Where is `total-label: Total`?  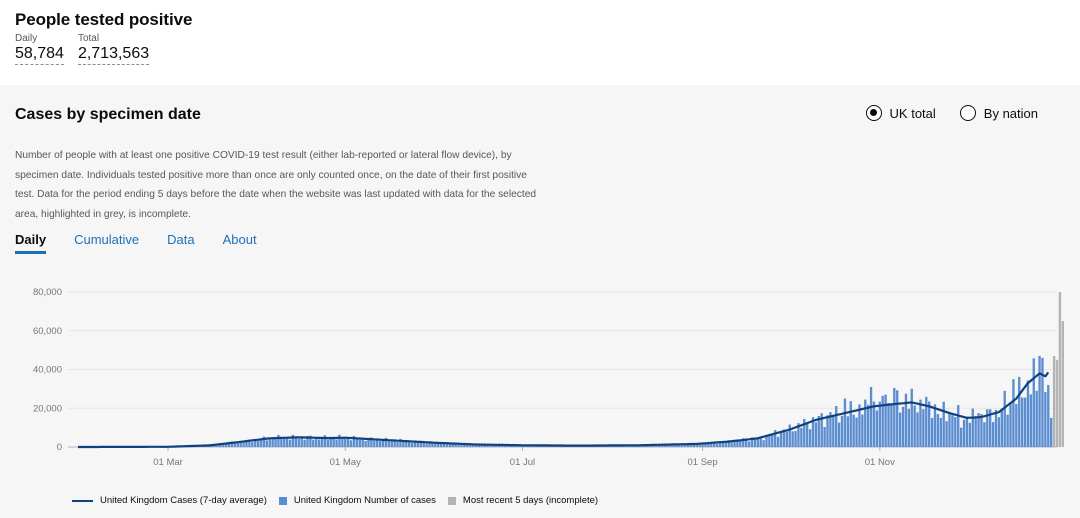 total-label: Total is located at coordinates (88, 38).